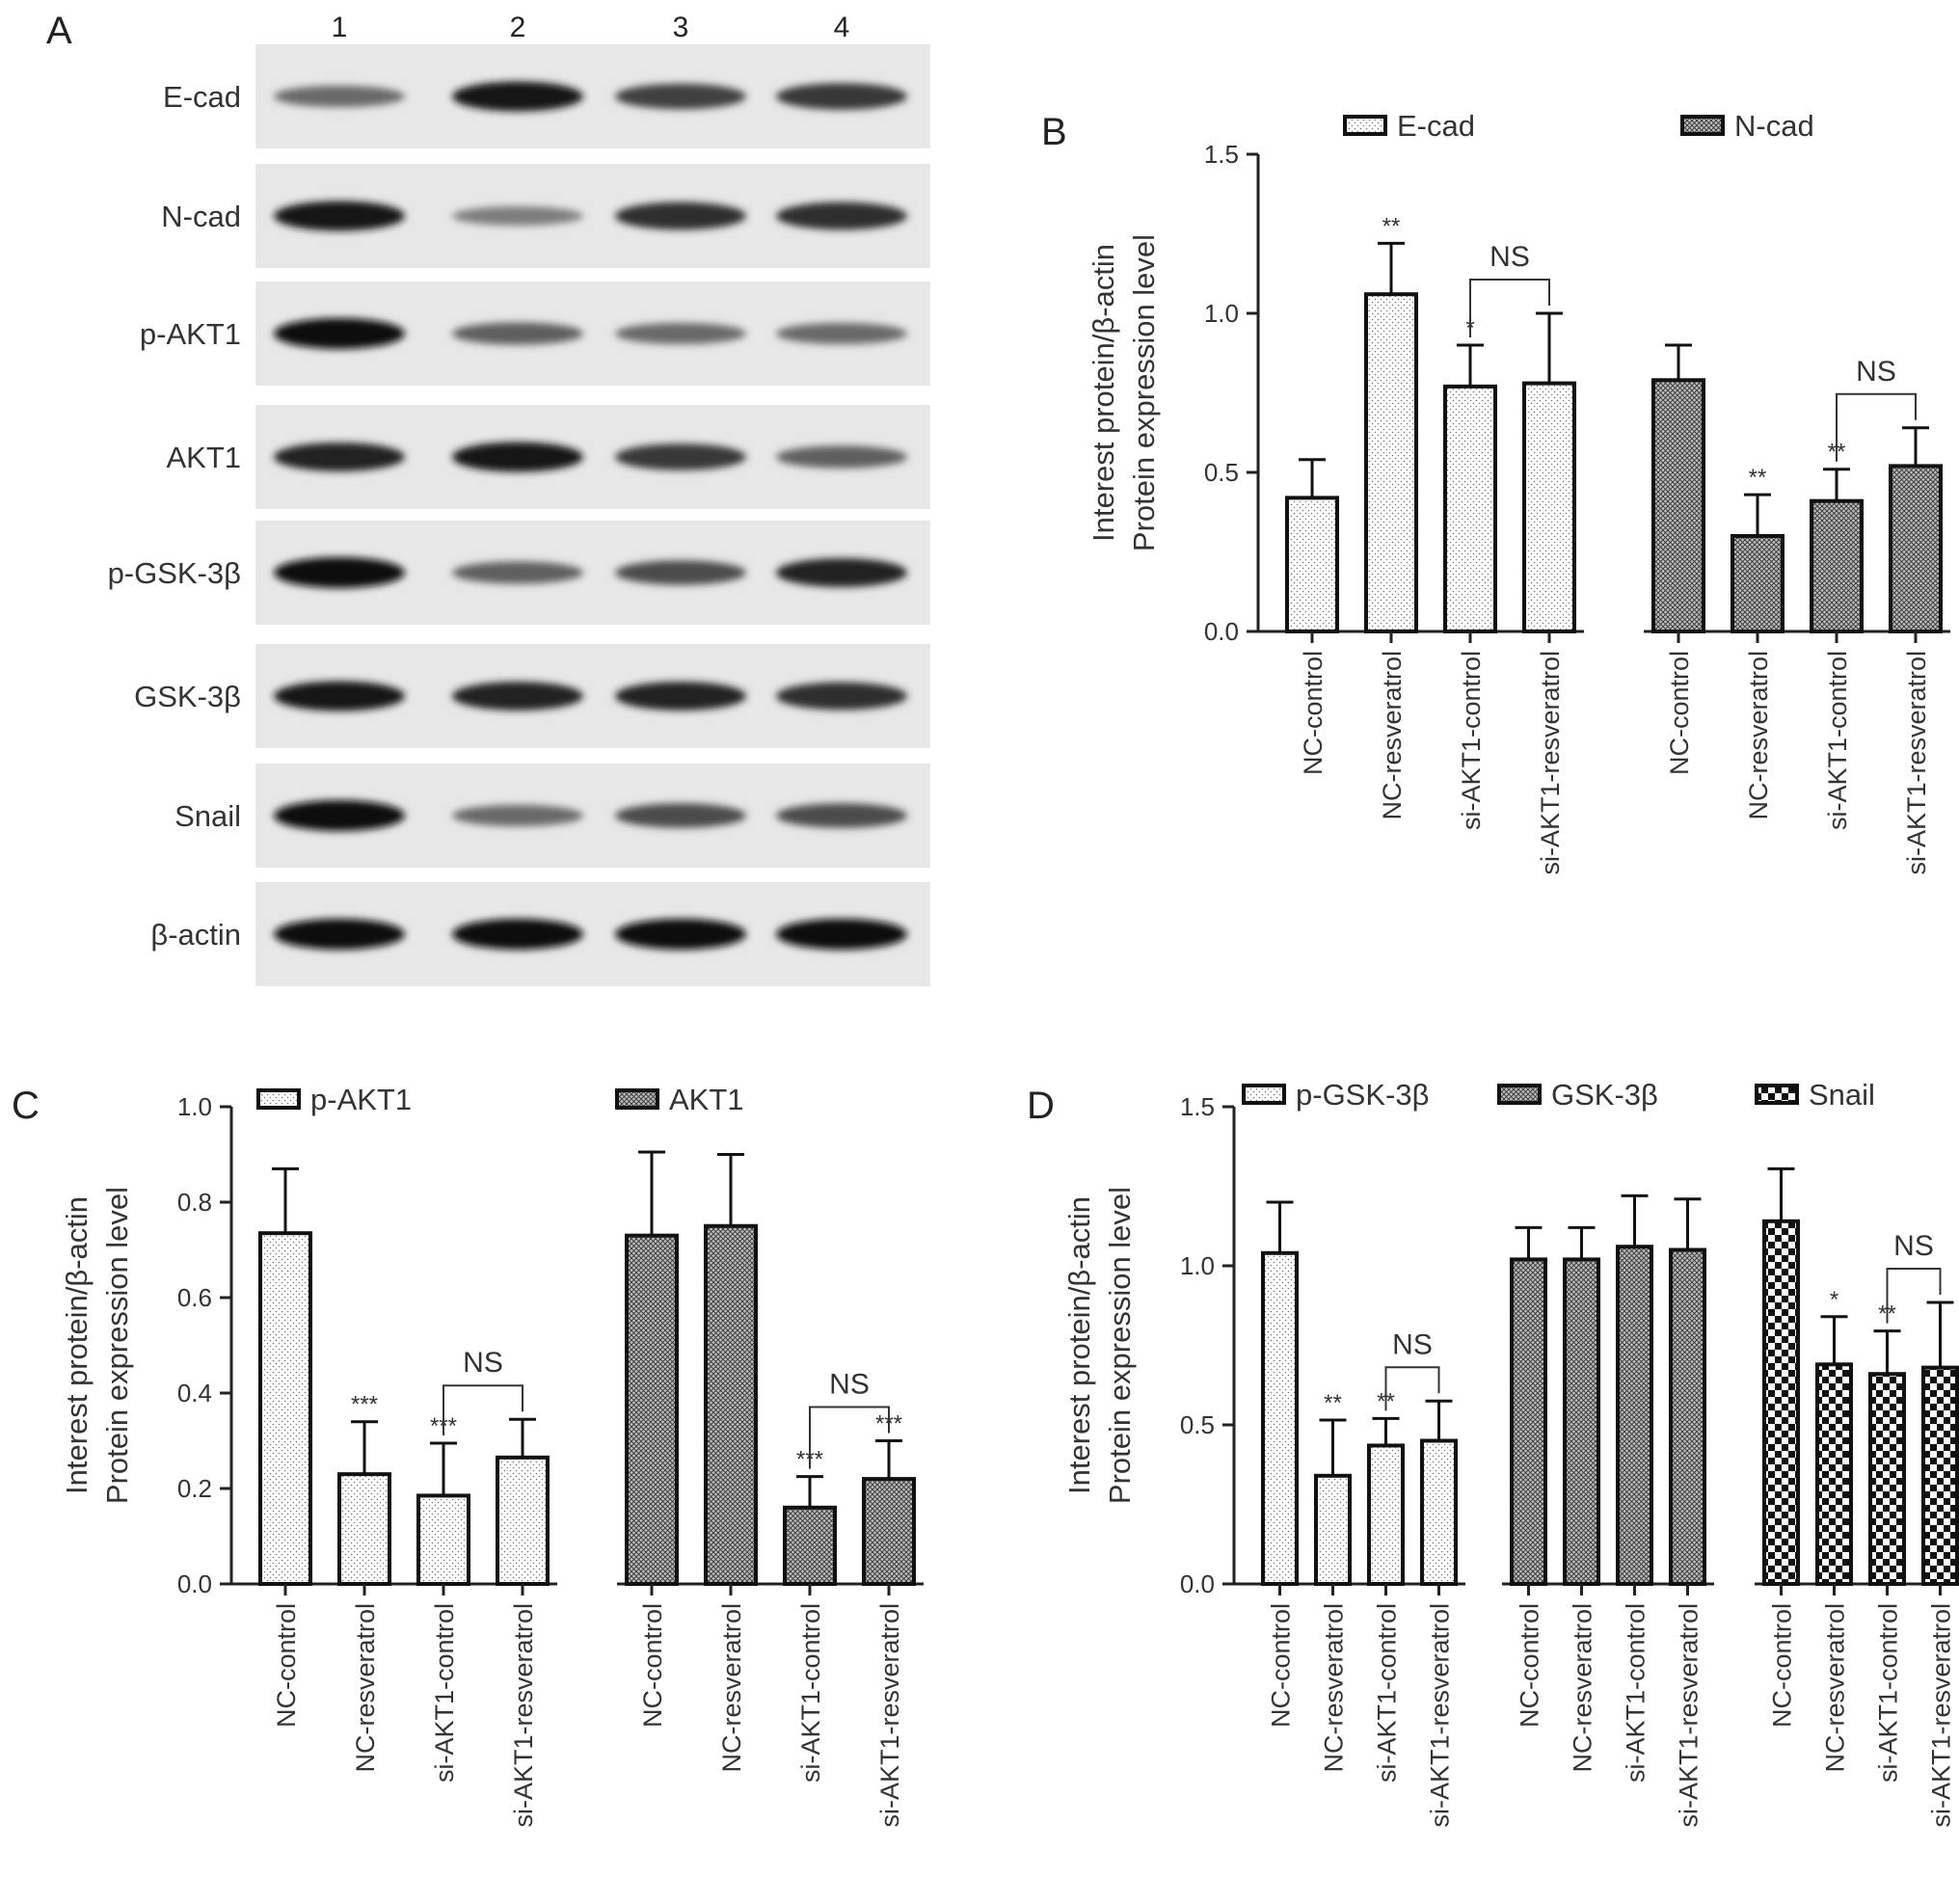 The width and height of the screenshot is (1959, 1904). I want to click on y-tick-label: 0.8, so click(194, 1202).